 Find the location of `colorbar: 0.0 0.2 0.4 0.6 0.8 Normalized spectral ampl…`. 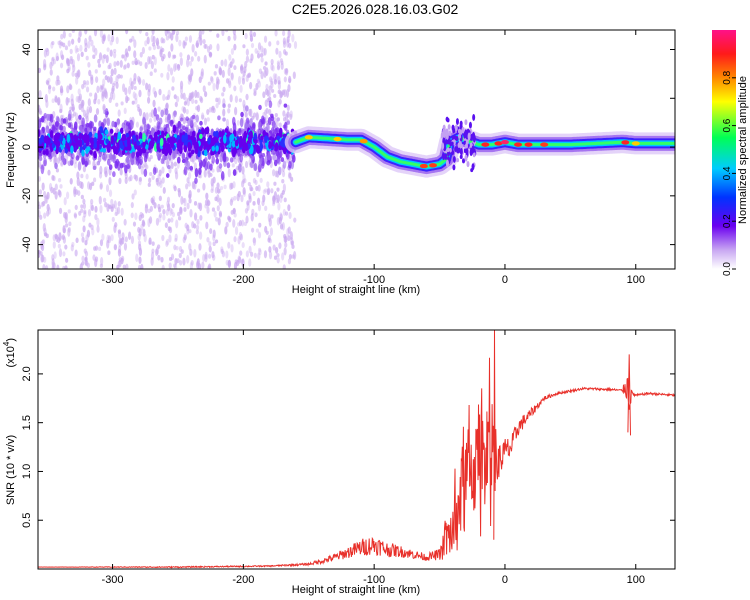

colorbar: 0.0 0.2 0.4 0.6 0.8 Normalized spectral ampl… is located at coordinates (730, 153).